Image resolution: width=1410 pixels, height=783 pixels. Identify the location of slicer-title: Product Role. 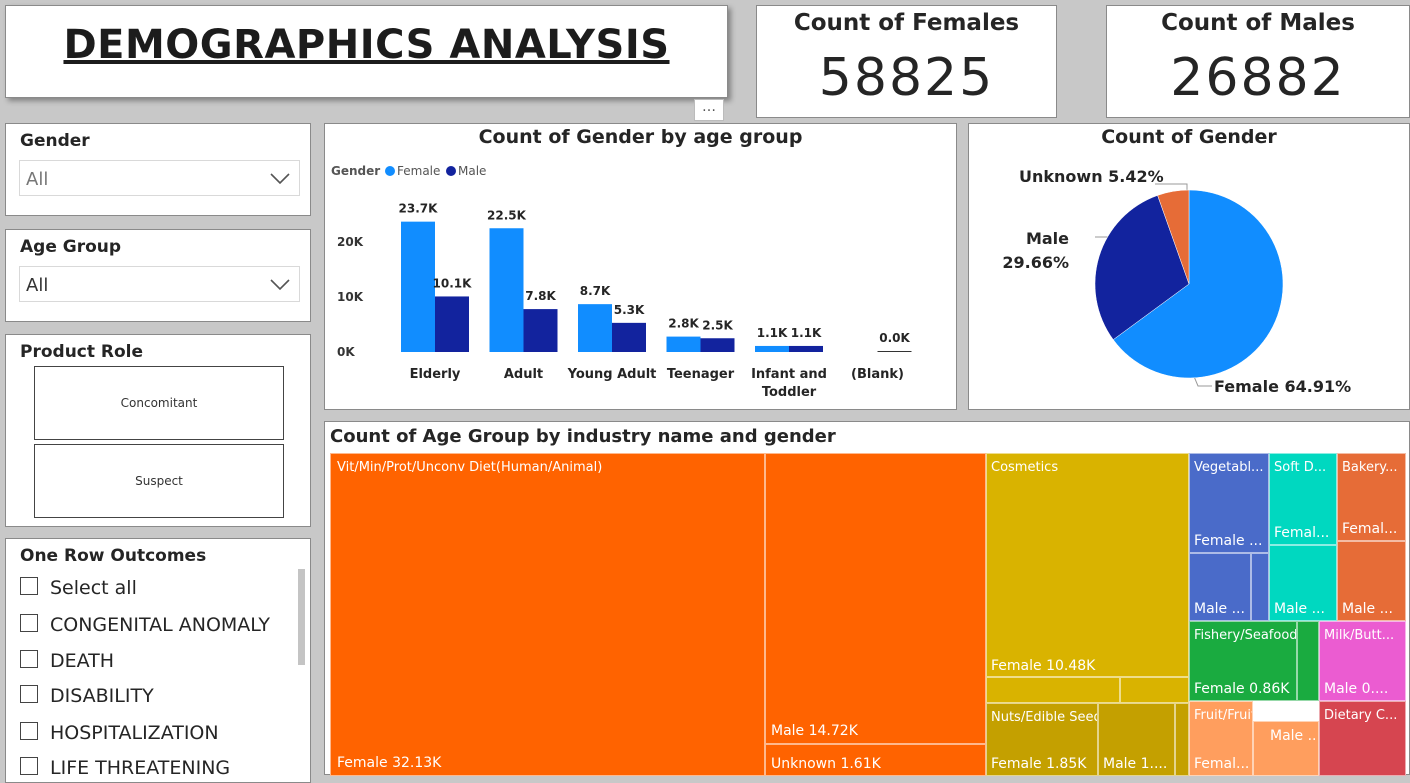
(82, 352).